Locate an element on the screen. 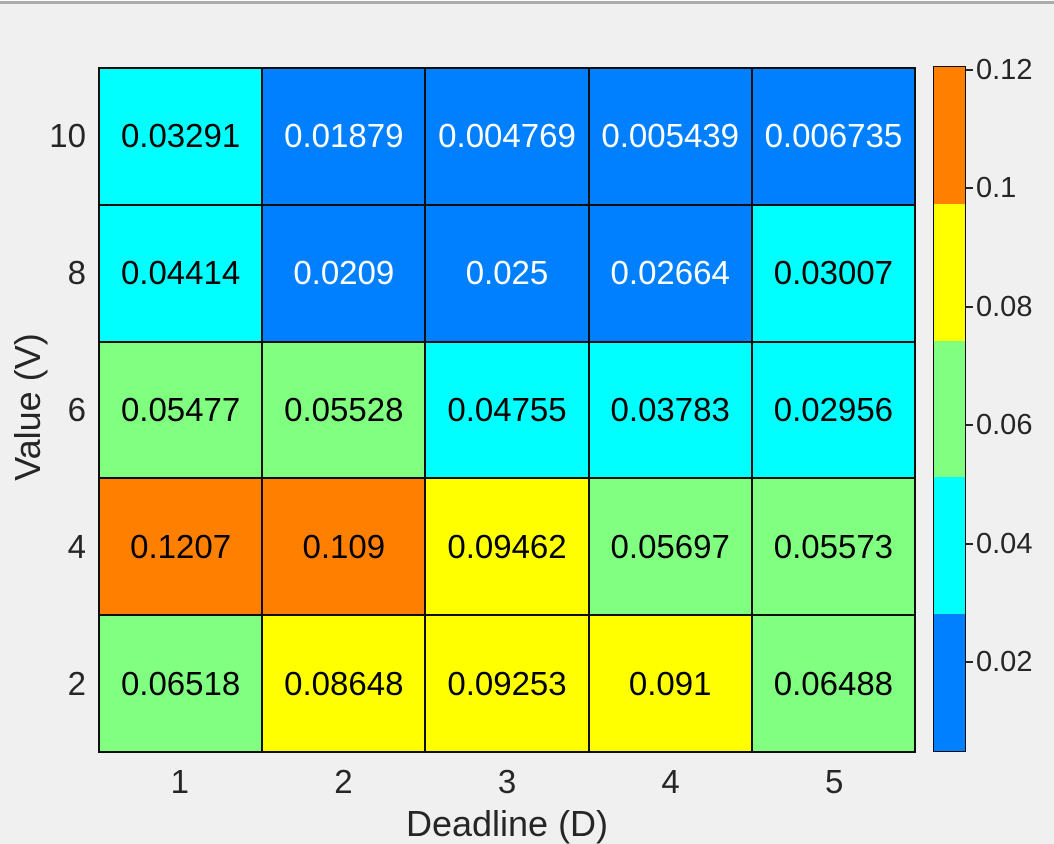 Image resolution: width=1054 pixels, height=844 pixels. x-tick-label-3: 3 is located at coordinates (507, 781).